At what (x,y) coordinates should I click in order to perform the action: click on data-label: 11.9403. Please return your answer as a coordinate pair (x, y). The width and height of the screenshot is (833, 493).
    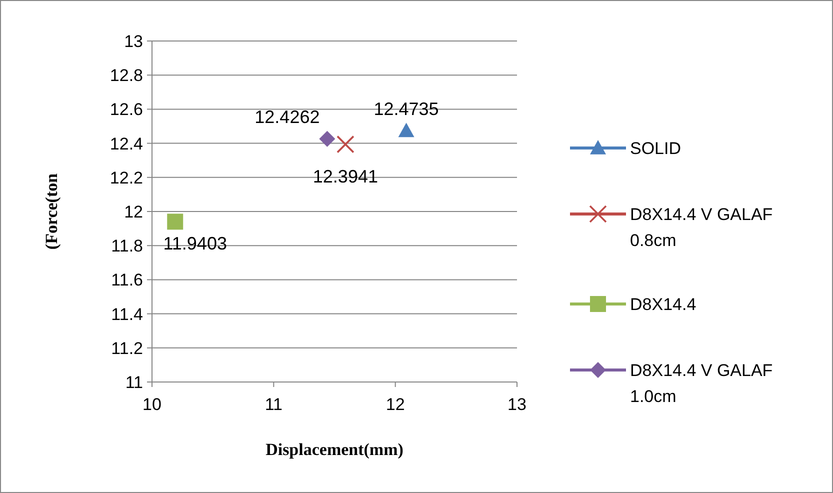
    Looking at the image, I should click on (195, 244).